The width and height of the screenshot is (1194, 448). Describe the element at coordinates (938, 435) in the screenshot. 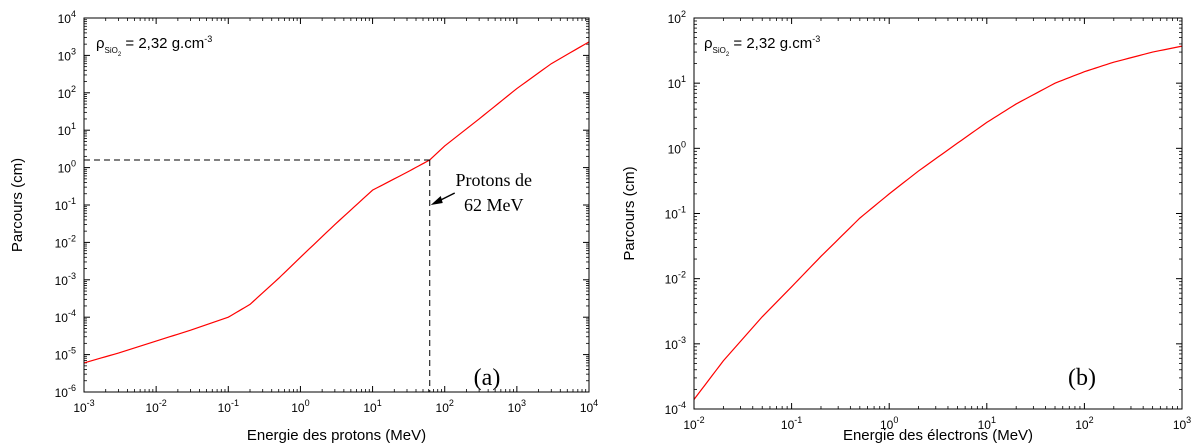

I see `b-x-axis-label: Energie des électrons (MeV)` at that location.